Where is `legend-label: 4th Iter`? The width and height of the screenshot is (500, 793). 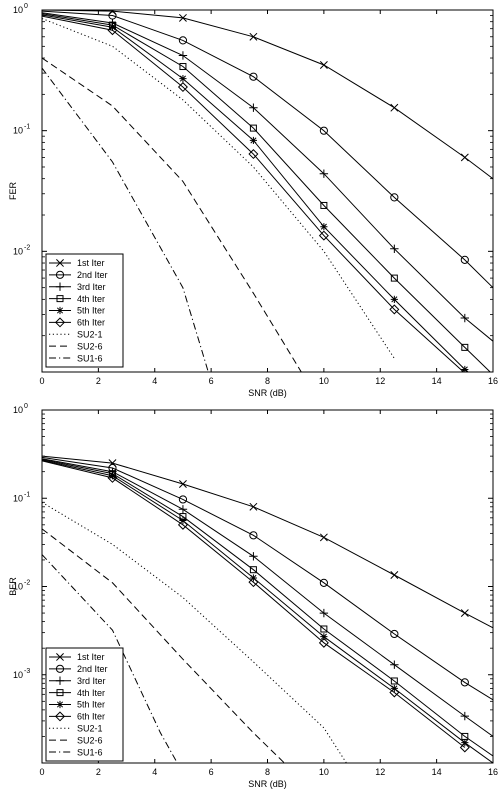
legend-label: 4th Iter is located at coordinates (91, 299).